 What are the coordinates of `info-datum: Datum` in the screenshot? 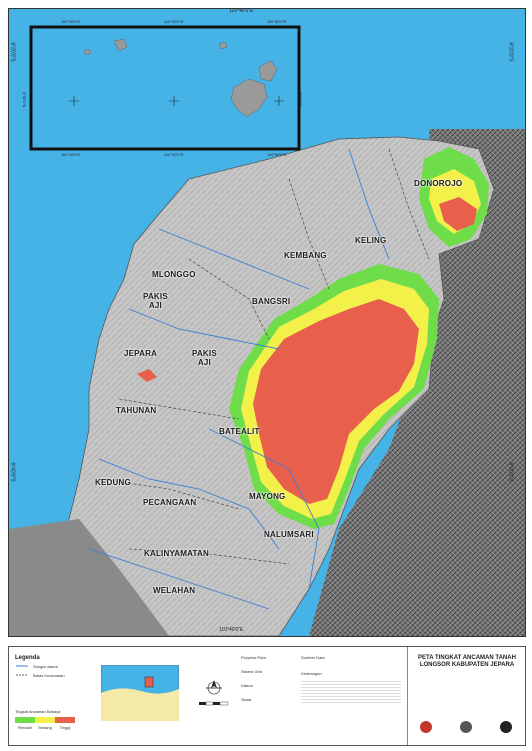 It's located at (247, 685).